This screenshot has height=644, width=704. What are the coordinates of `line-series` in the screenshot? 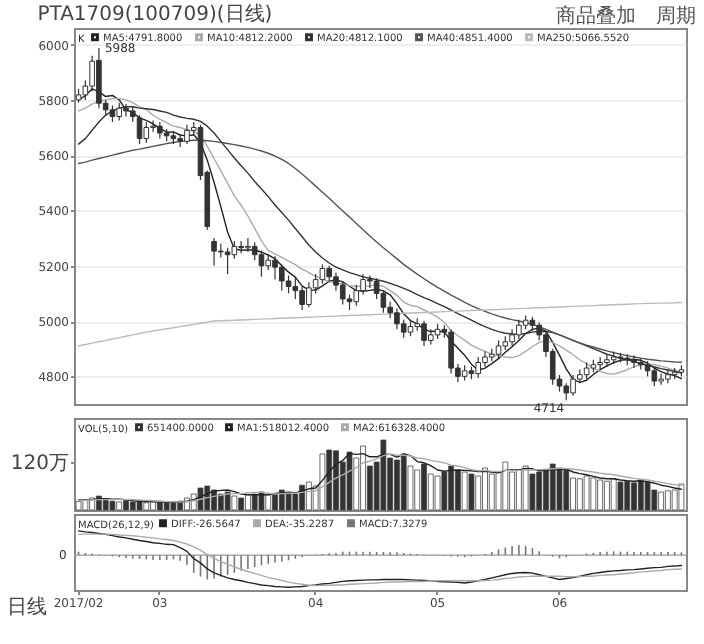 It's located at (380, 324).